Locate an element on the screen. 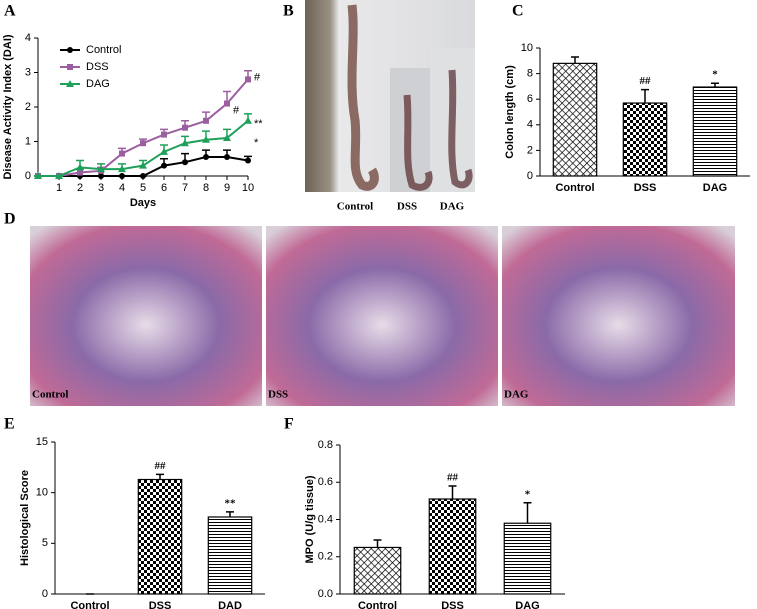 This screenshot has width=757, height=609. x-tick-label: 1 is located at coordinates (59, 188).